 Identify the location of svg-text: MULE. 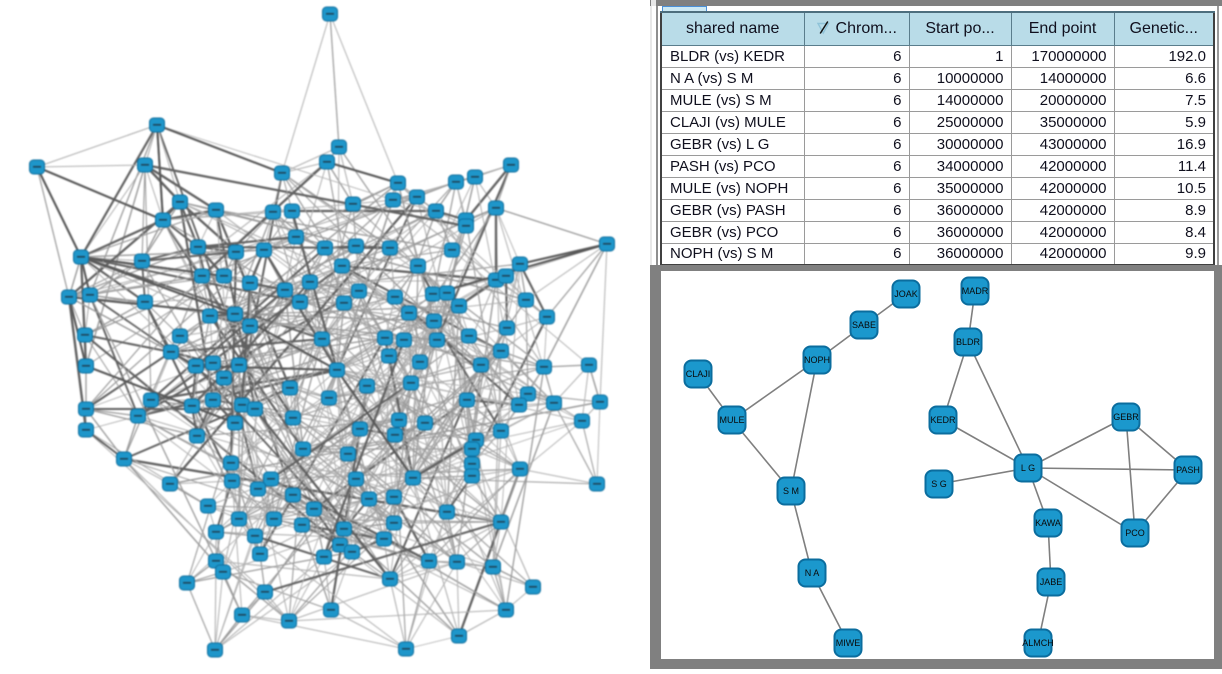
(731, 420).